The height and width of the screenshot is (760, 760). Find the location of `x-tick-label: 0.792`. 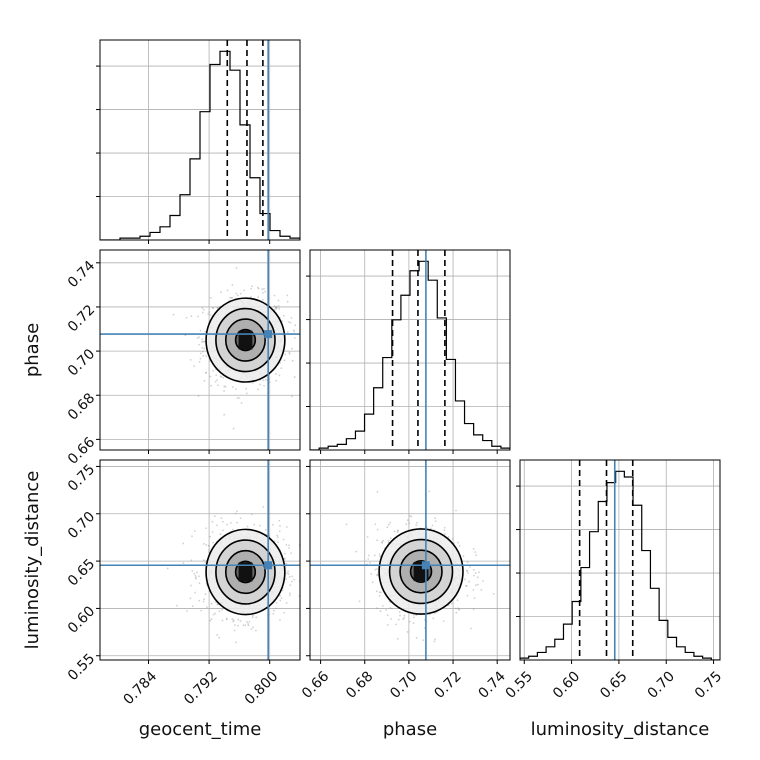

x-tick-label: 0.792 is located at coordinates (201, 688).